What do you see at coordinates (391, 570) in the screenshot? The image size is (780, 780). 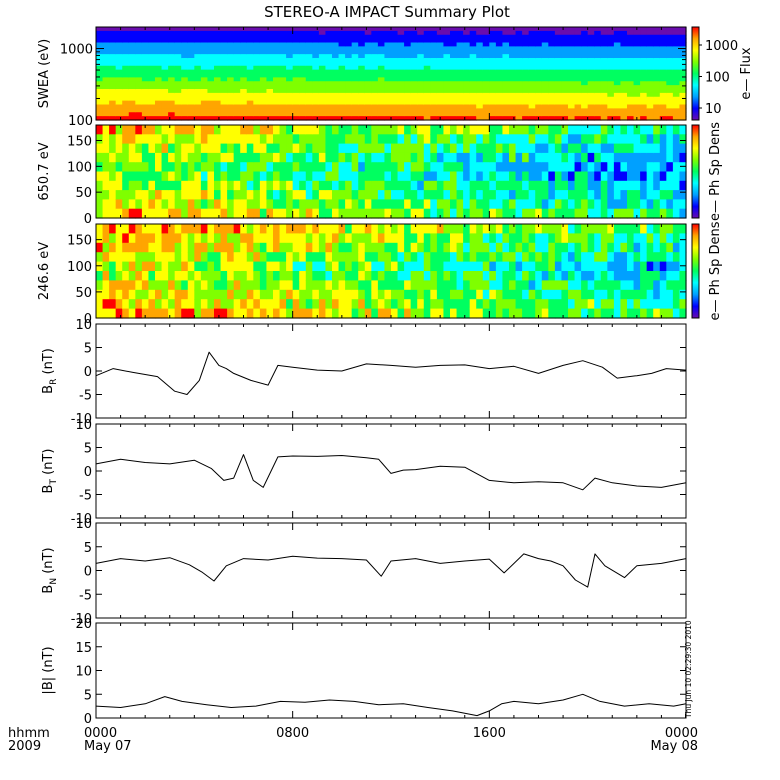 I see `series-line` at bounding box center [391, 570].